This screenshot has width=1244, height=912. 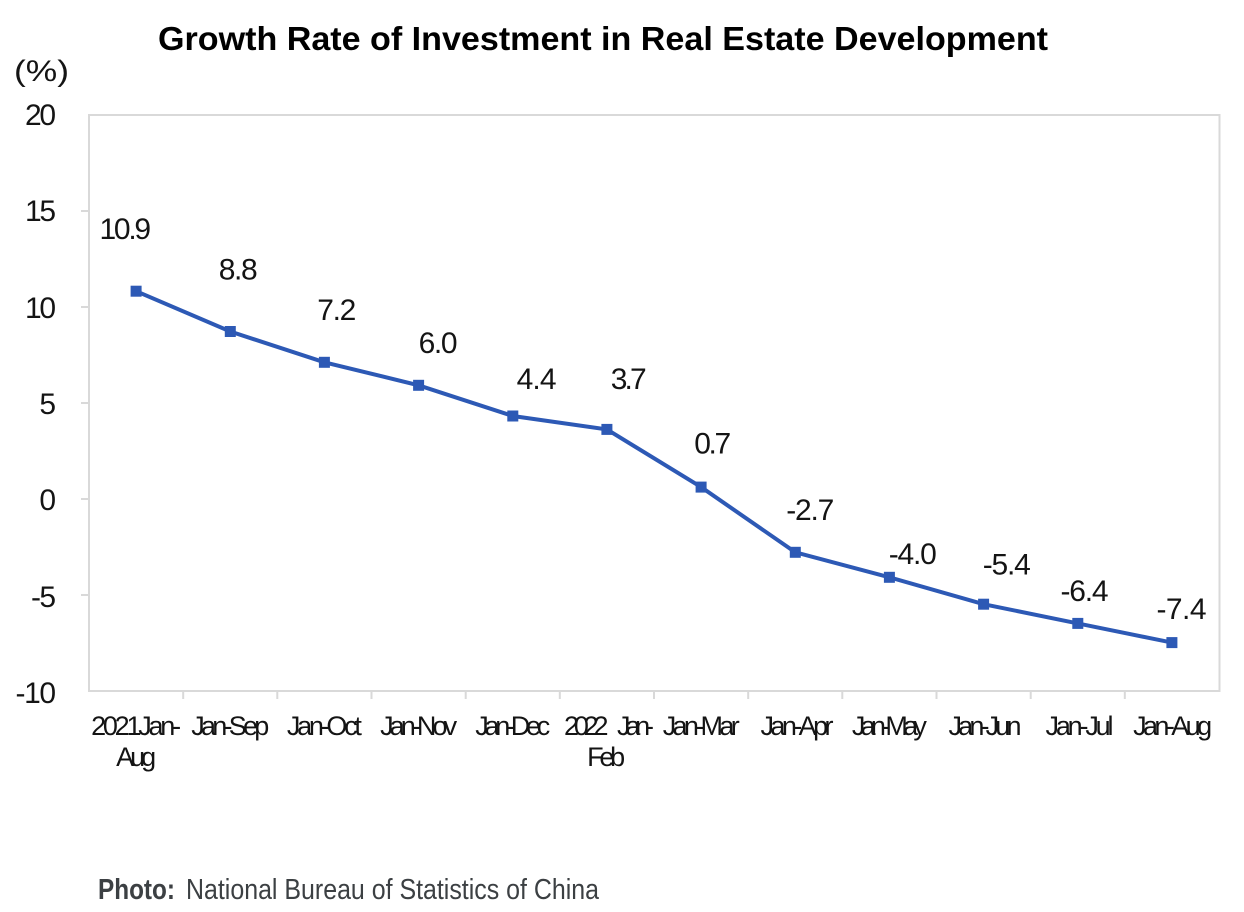 I want to click on svg-text: Jan-Sep, so click(x=230, y=726).